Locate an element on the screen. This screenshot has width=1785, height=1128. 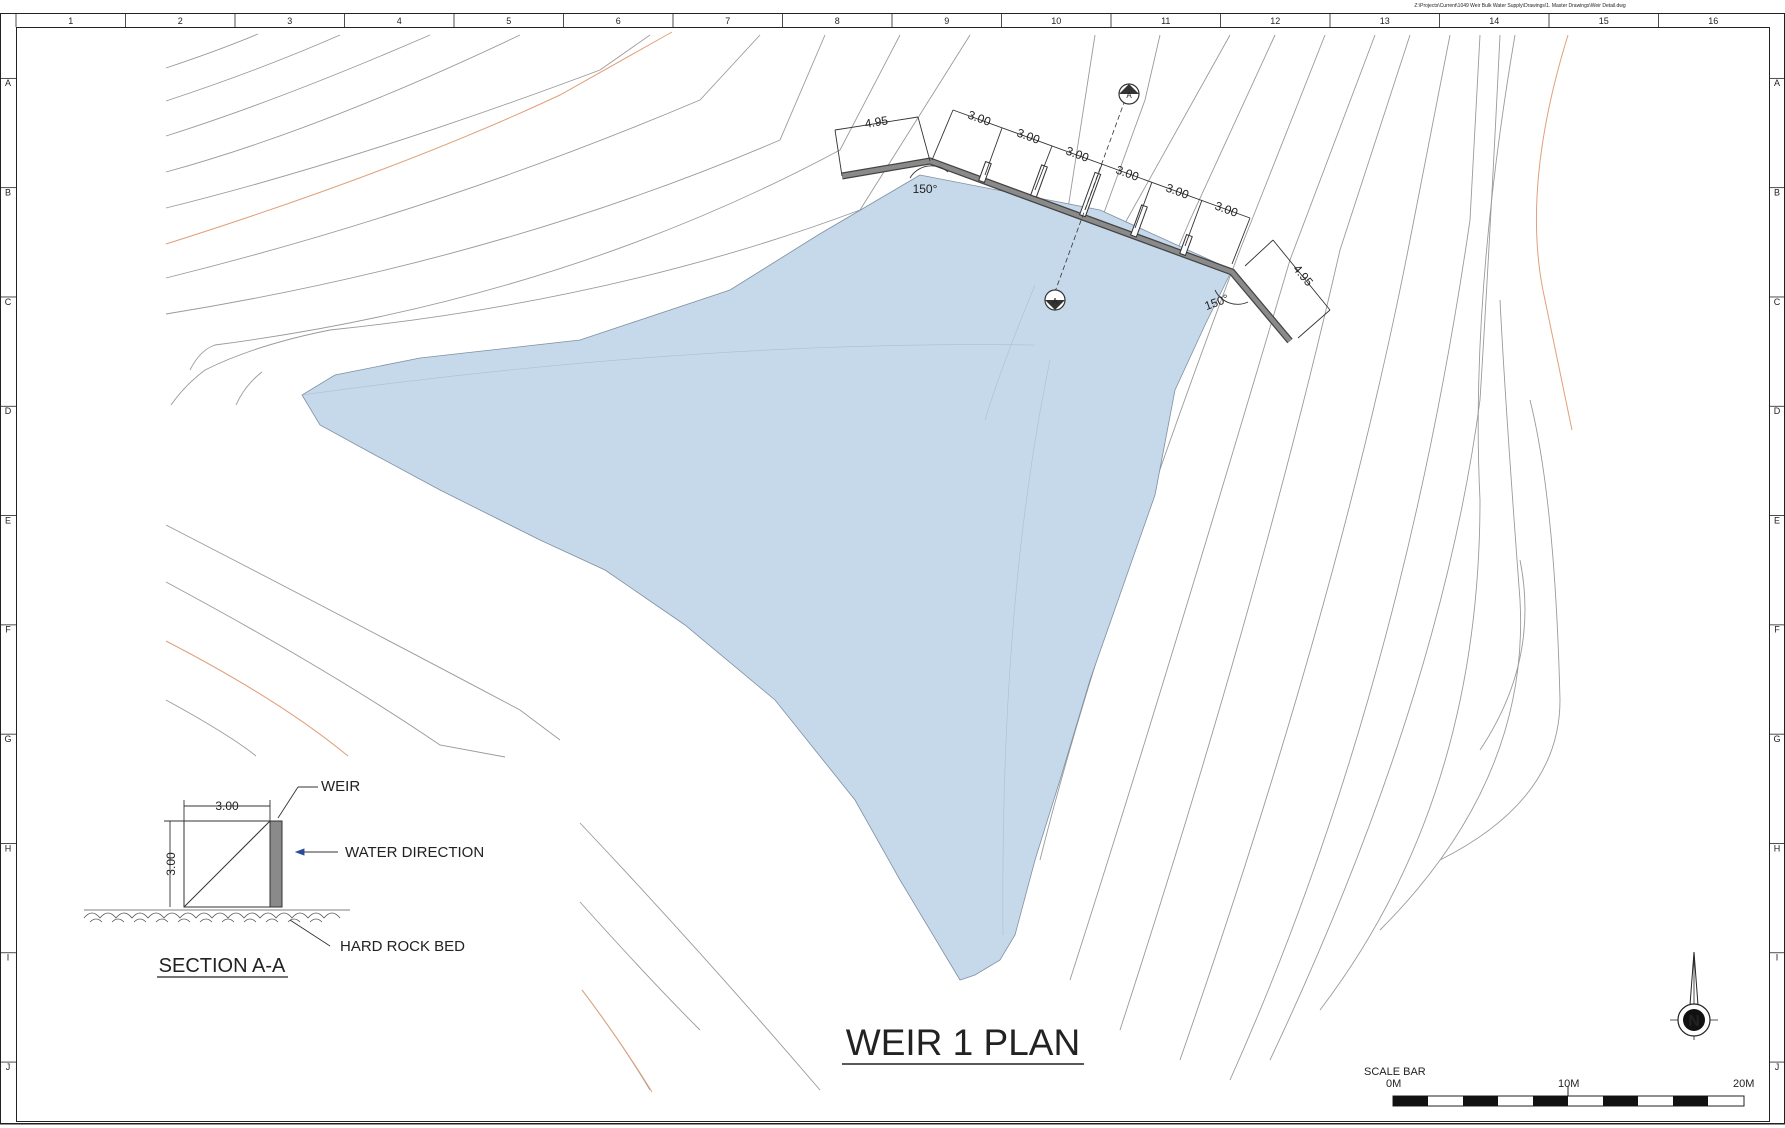
scale-bar: SCALE BAR 0M 10M 20M is located at coordinates (1559, 1086).